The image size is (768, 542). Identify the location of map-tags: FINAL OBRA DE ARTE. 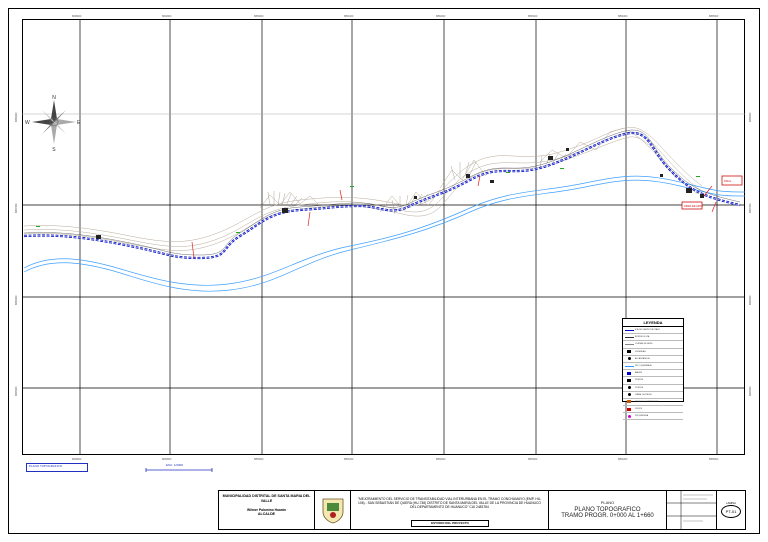
(712, 192).